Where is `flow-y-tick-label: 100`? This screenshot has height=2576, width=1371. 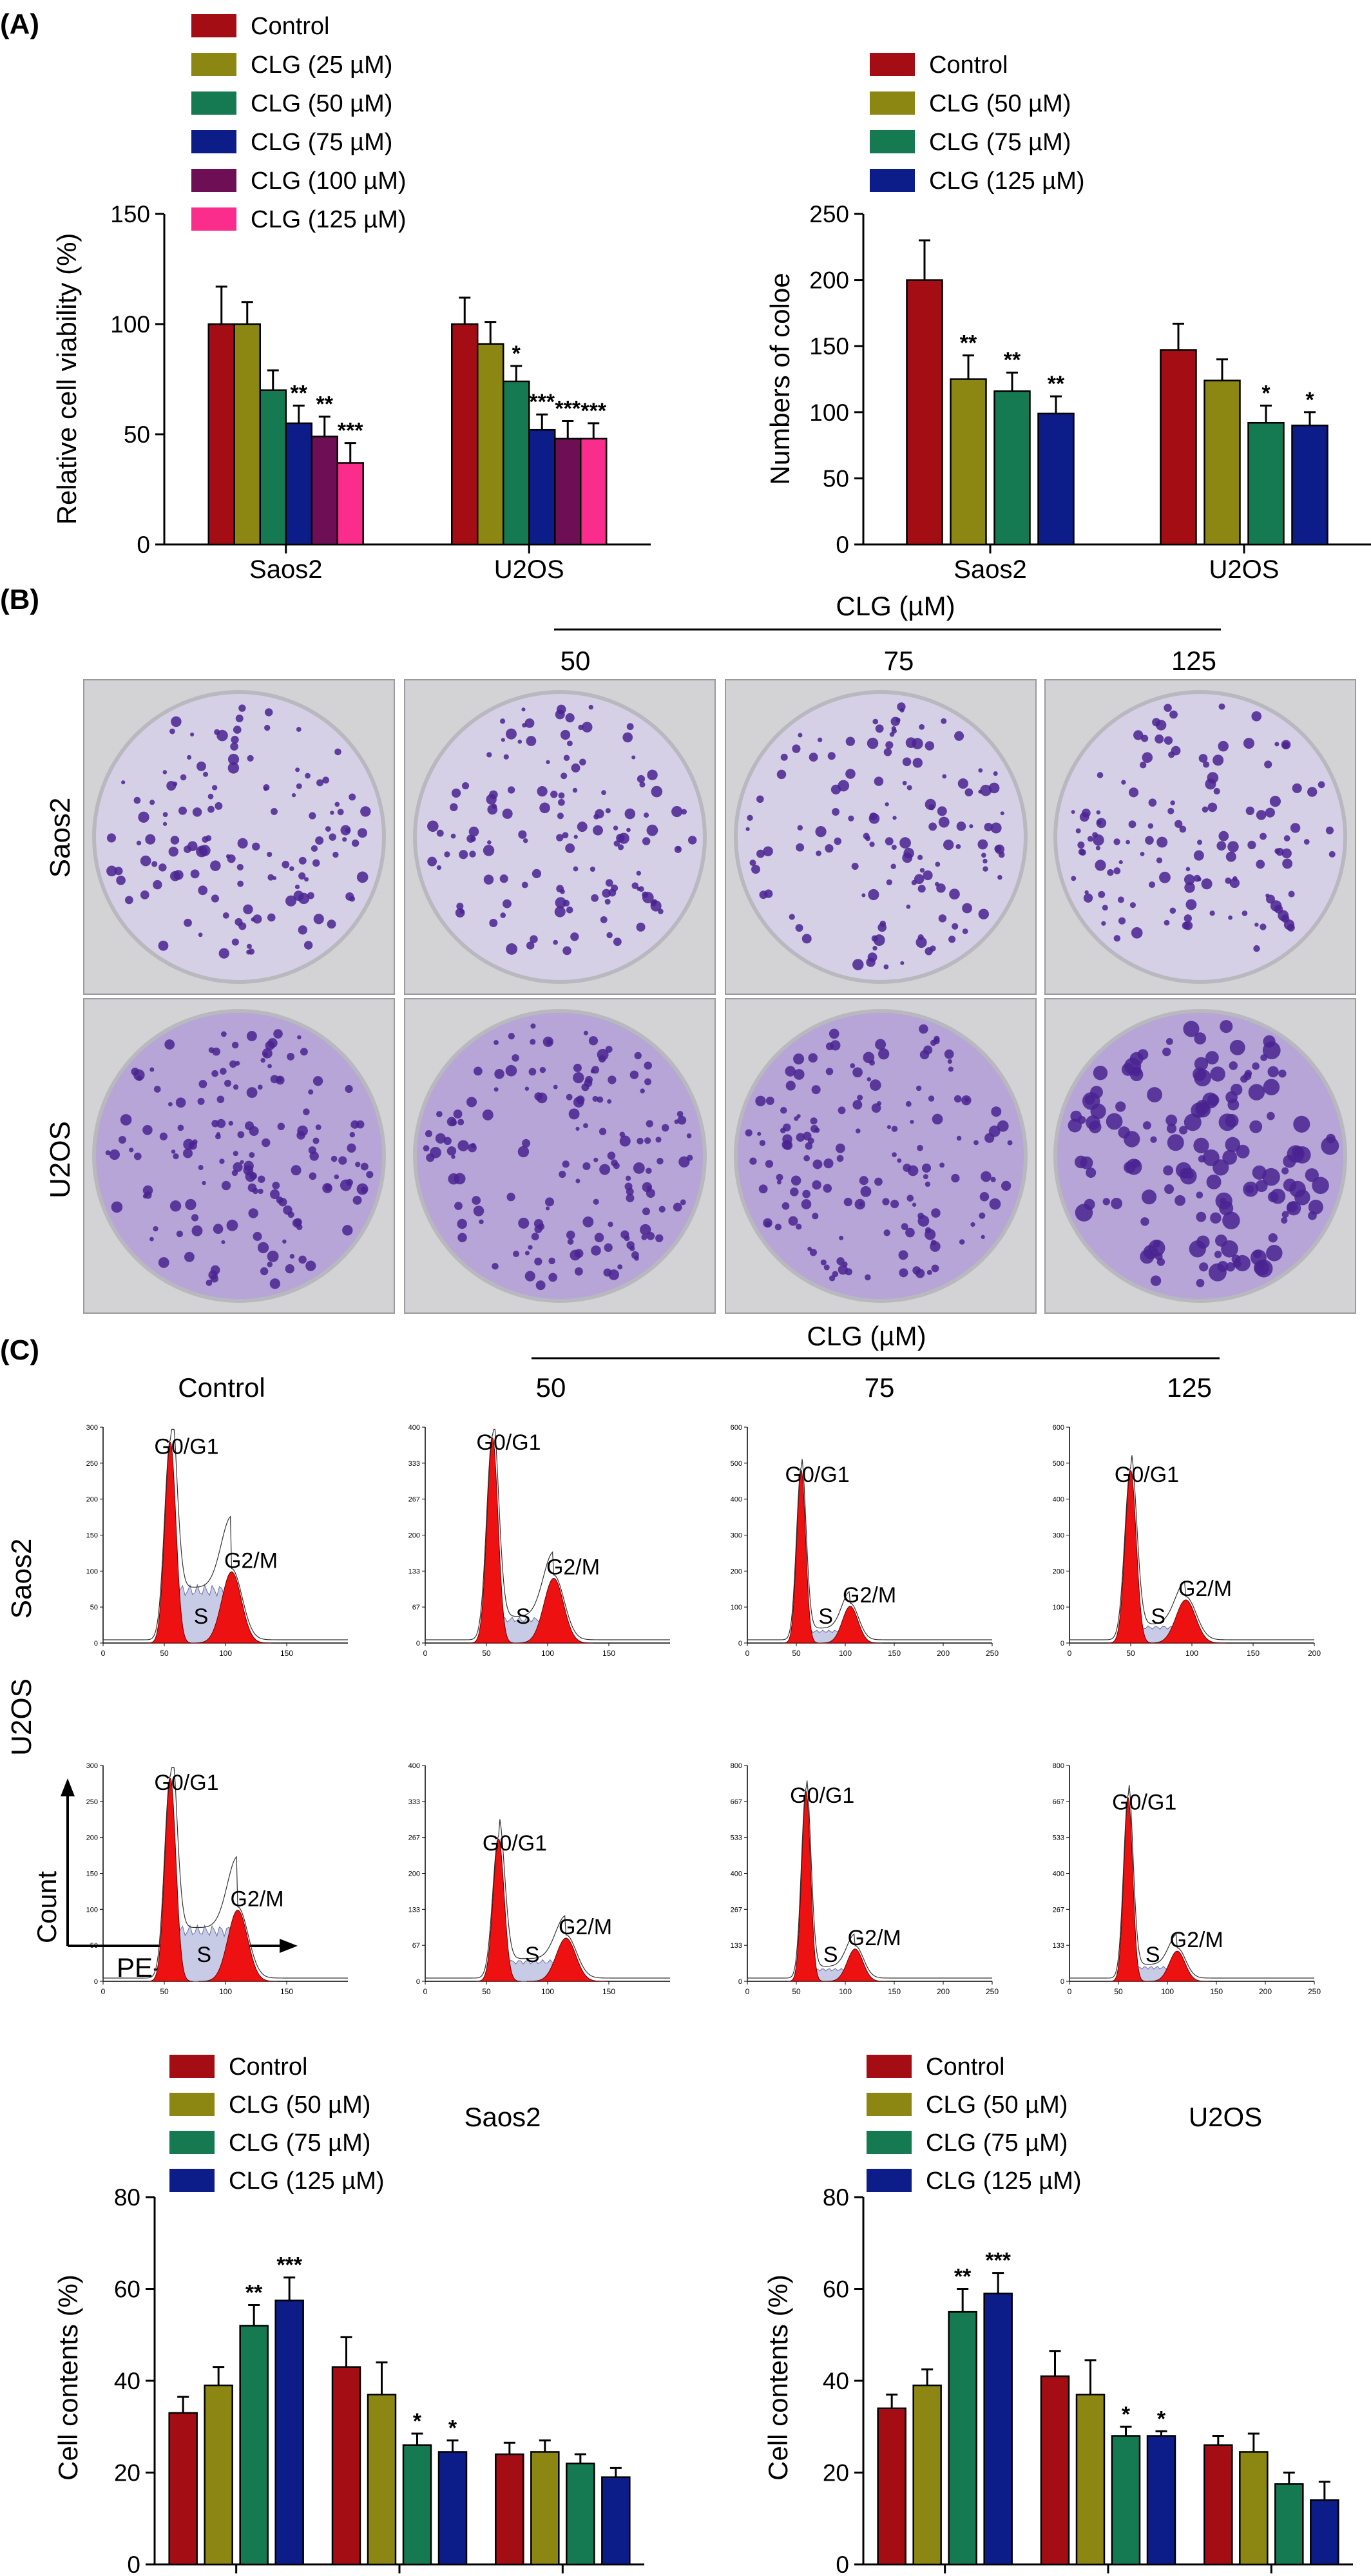 flow-y-tick-label: 100 is located at coordinates (92, 1571).